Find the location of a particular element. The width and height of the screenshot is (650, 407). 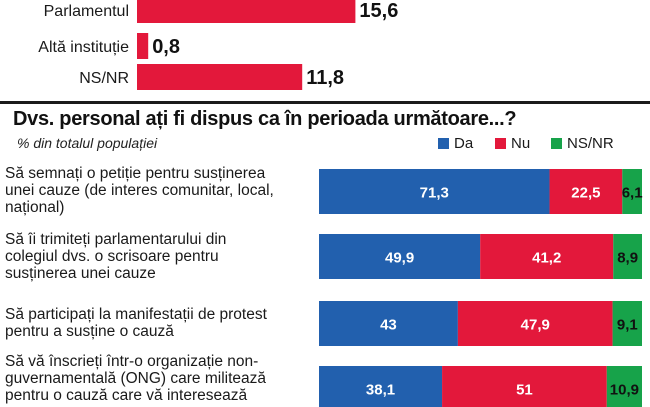

segment-value-label: 49,9 is located at coordinates (399, 258).